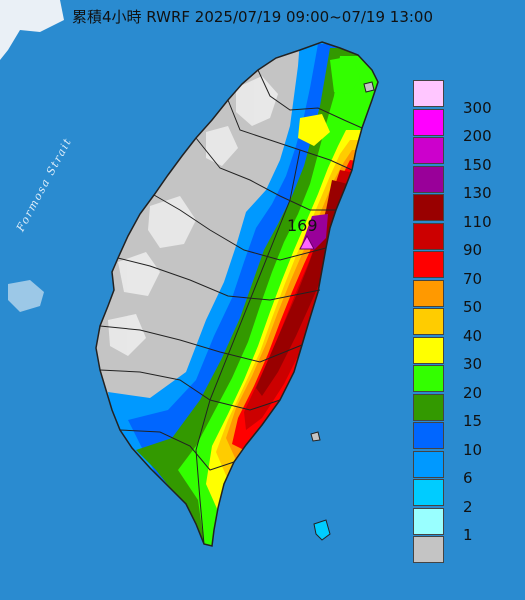 Image resolution: width=525 pixels, height=600 pixels. What do you see at coordinates (473, 335) in the screenshot?
I see `legend-label: 40` at bounding box center [473, 335].